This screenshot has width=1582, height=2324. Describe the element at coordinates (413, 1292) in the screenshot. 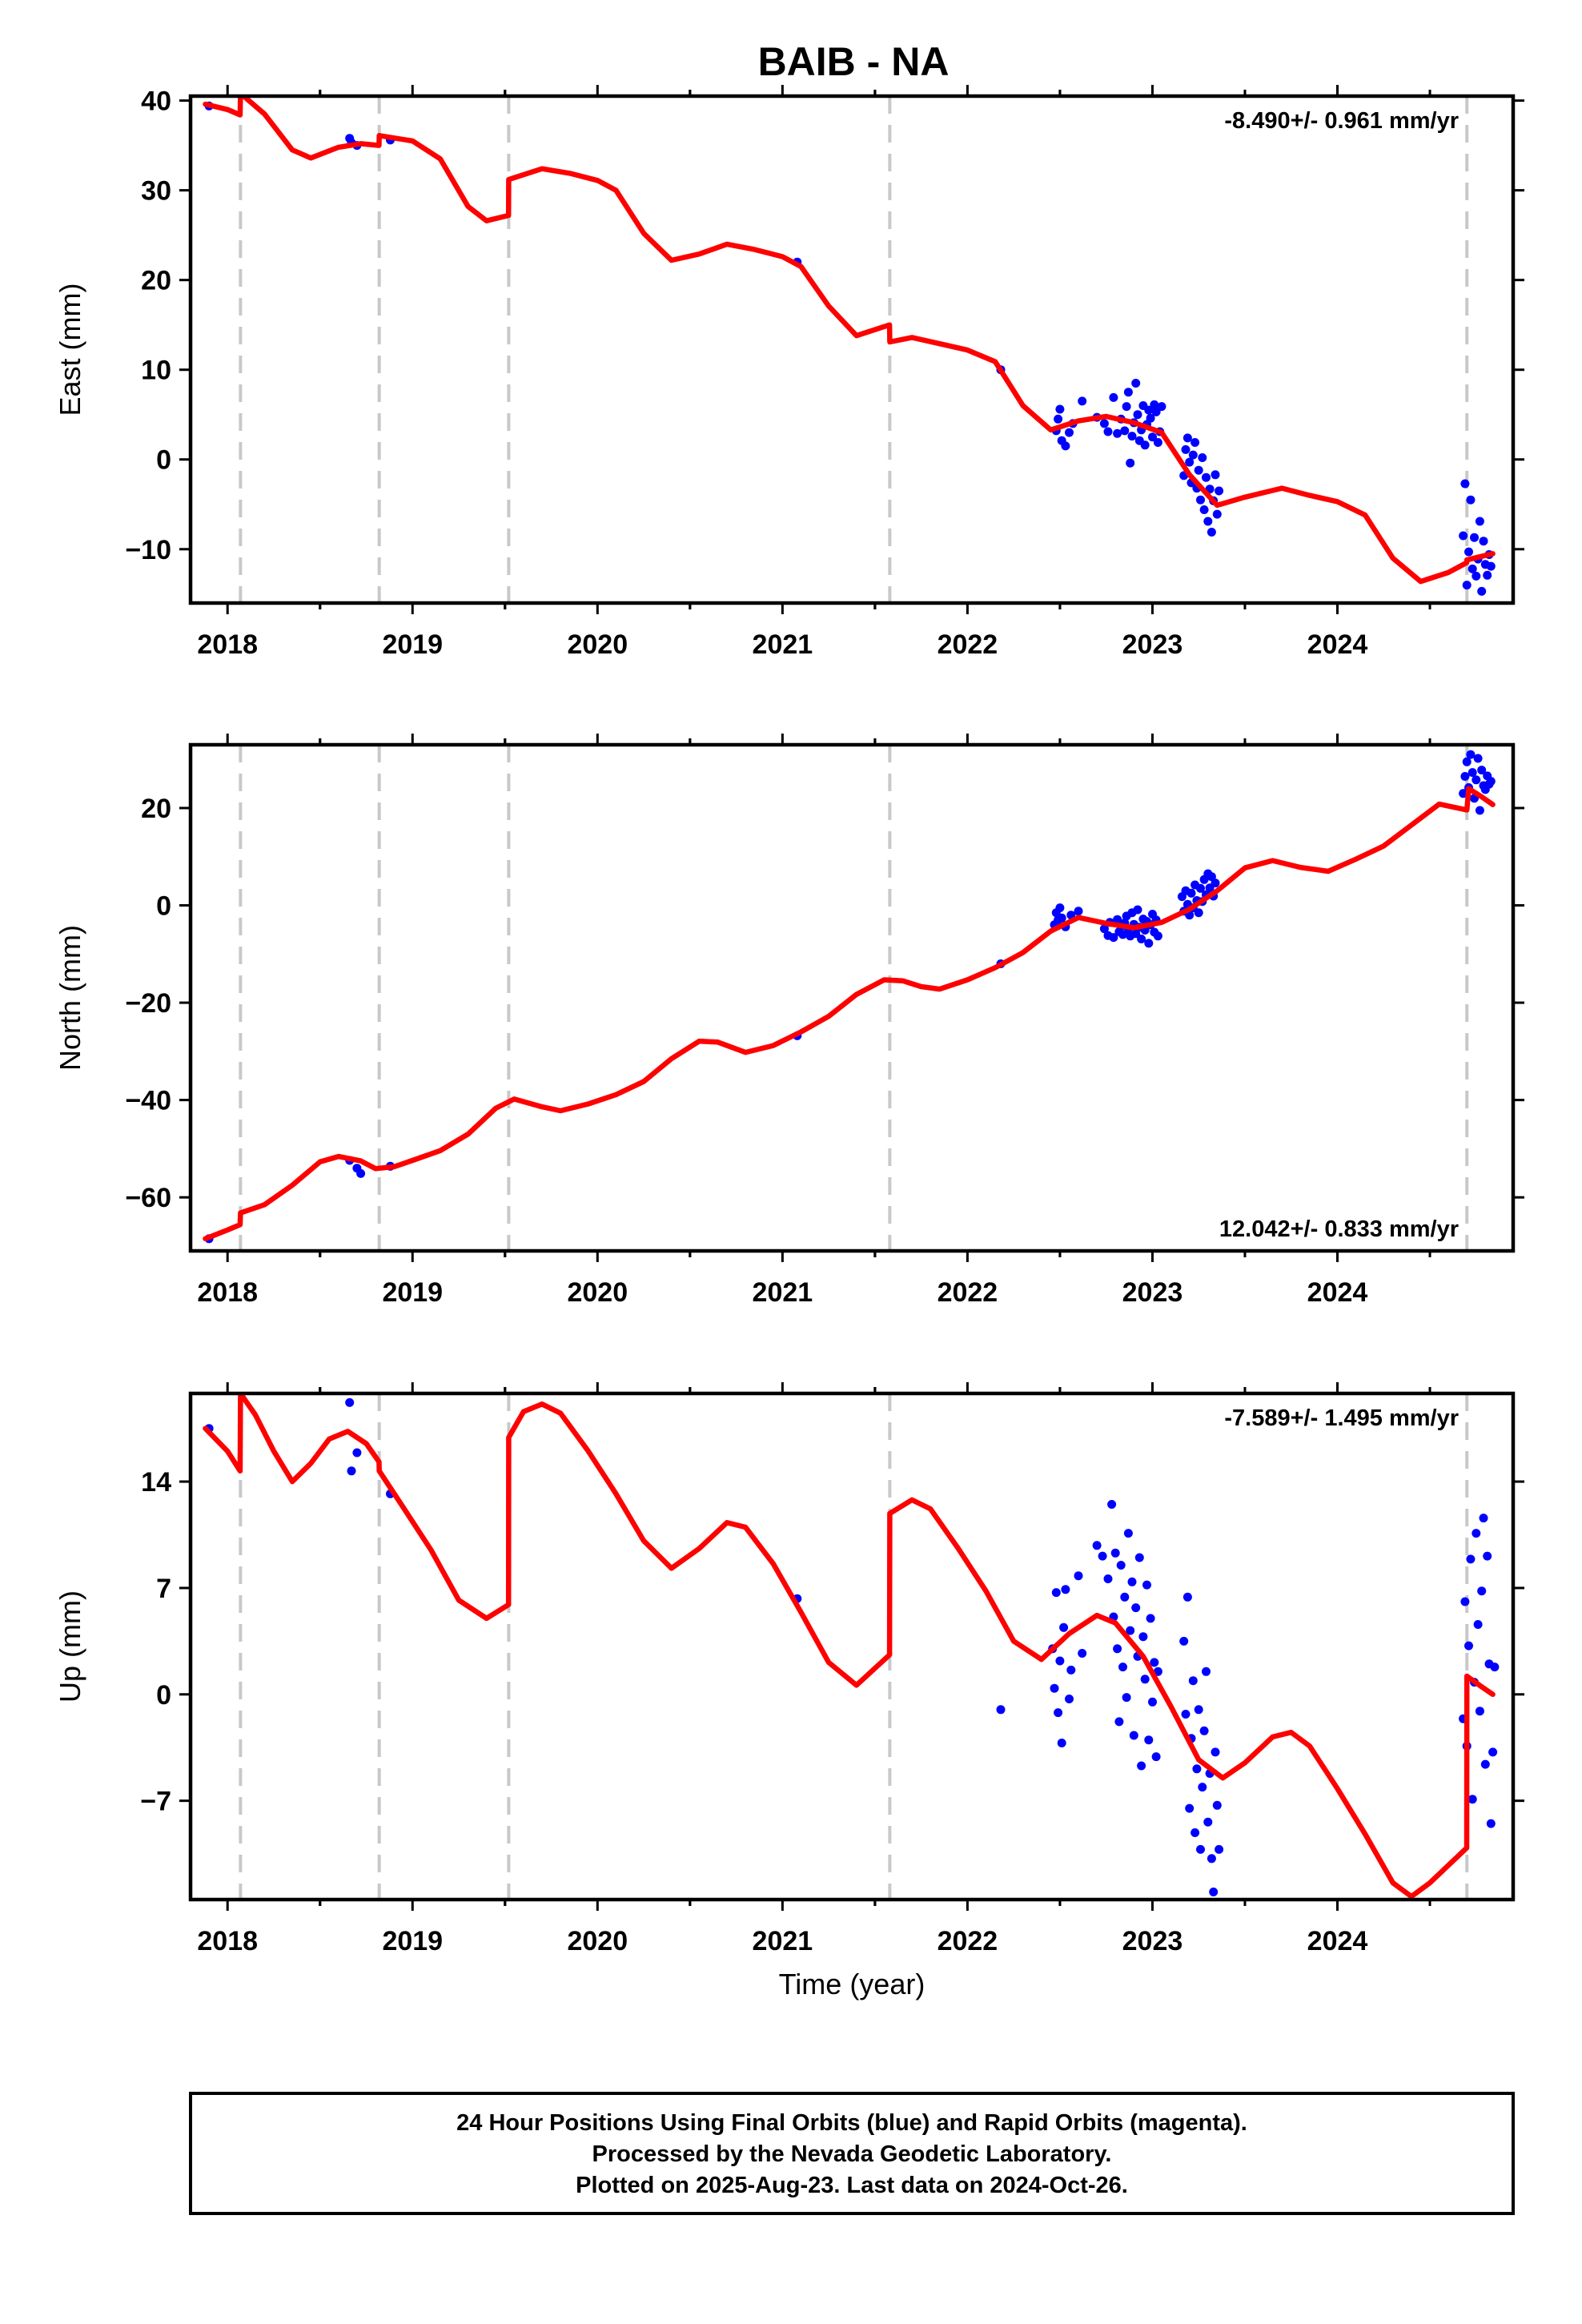

I see `north-xtick-label-2019: 2019` at that location.